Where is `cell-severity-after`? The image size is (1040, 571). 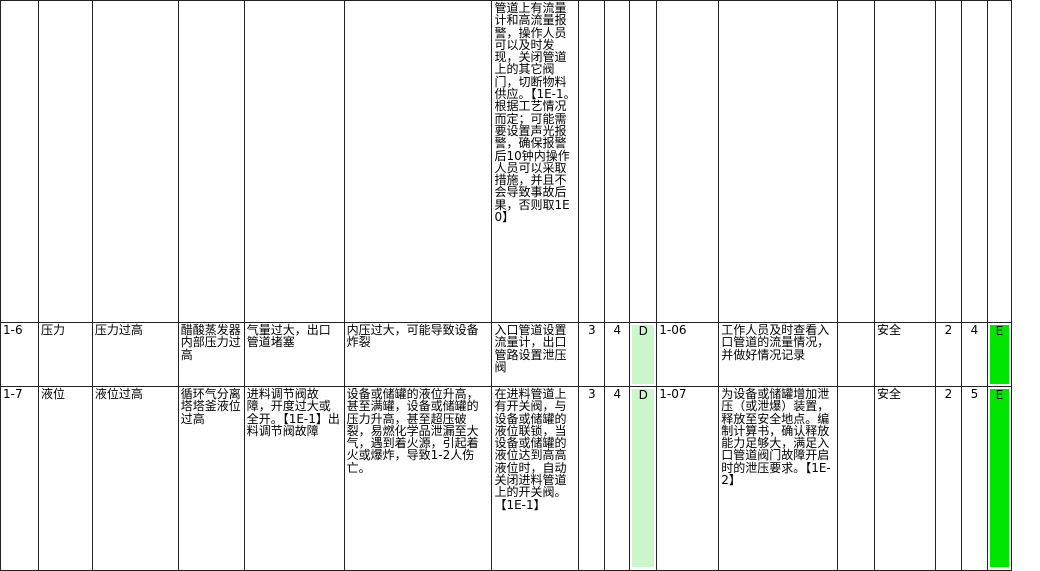
cell-severity-after is located at coordinates (948, 161).